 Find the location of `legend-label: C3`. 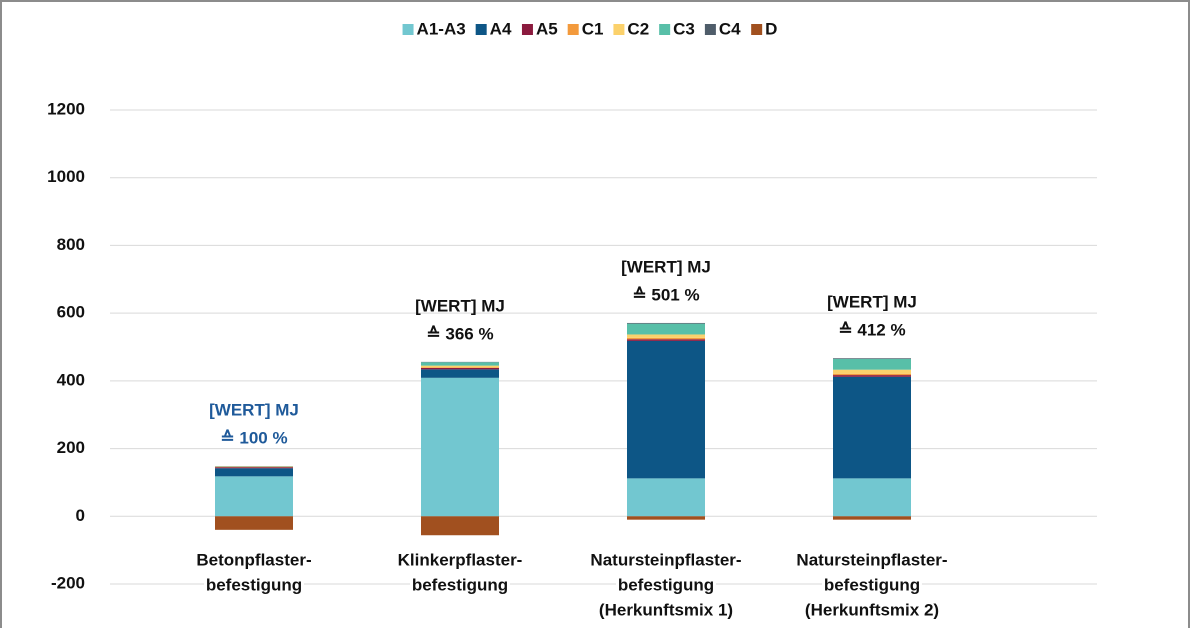

legend-label: C3 is located at coordinates (684, 28).